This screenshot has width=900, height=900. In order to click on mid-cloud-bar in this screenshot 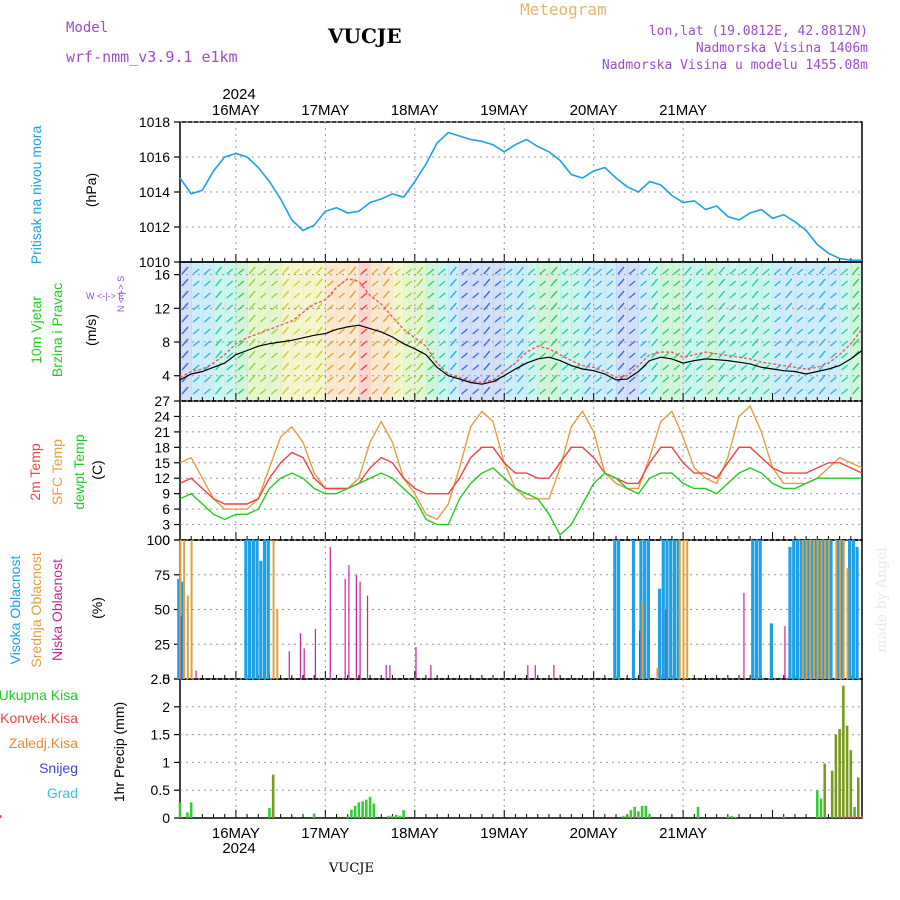, I will do `click(683, 609)`.